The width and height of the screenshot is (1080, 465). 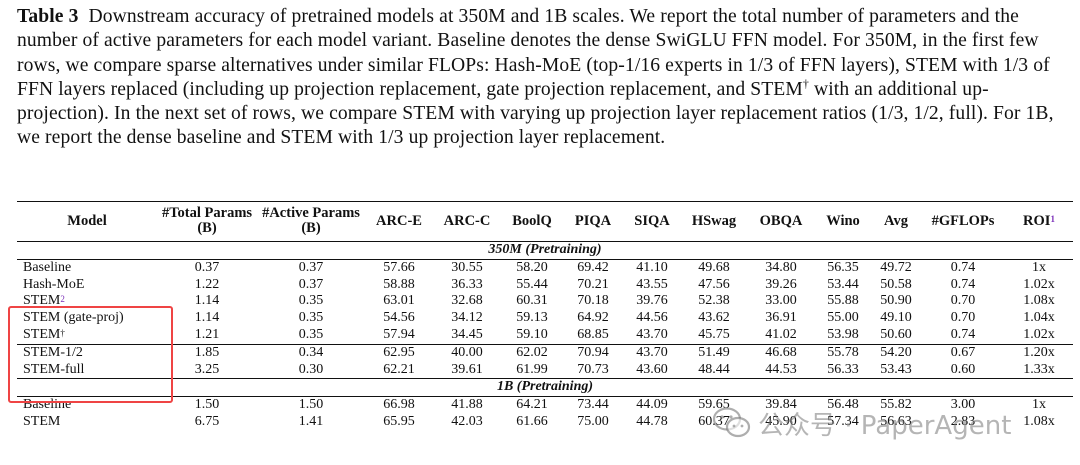 What do you see at coordinates (593, 405) in the screenshot?
I see `table-cell: 73.44` at bounding box center [593, 405].